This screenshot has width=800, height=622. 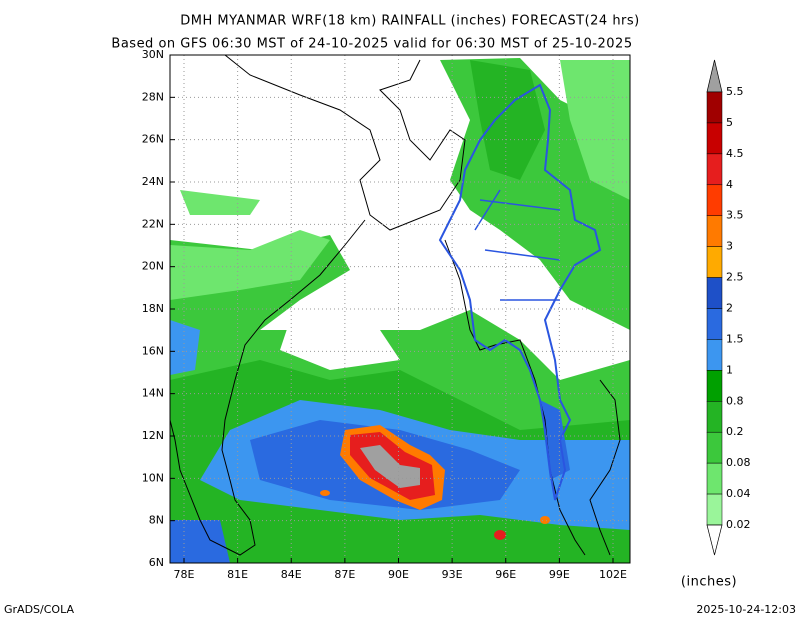 I want to click on colorbar-label: 0.08, so click(x=738, y=462).